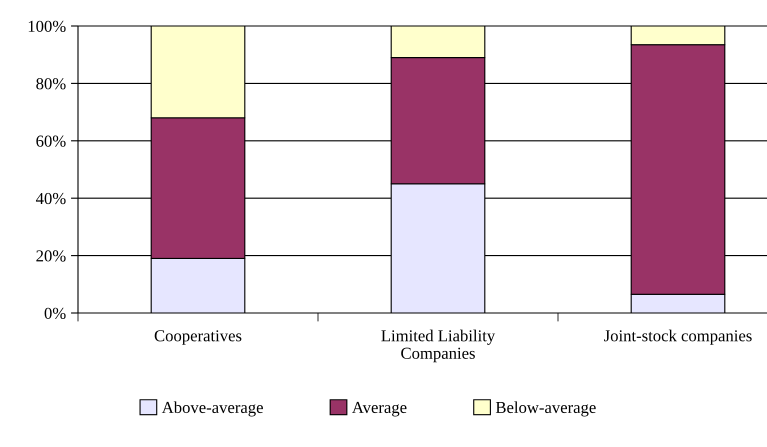  Describe the element at coordinates (198, 337) in the screenshot. I see `x-tick-label: Cooperatives` at that location.